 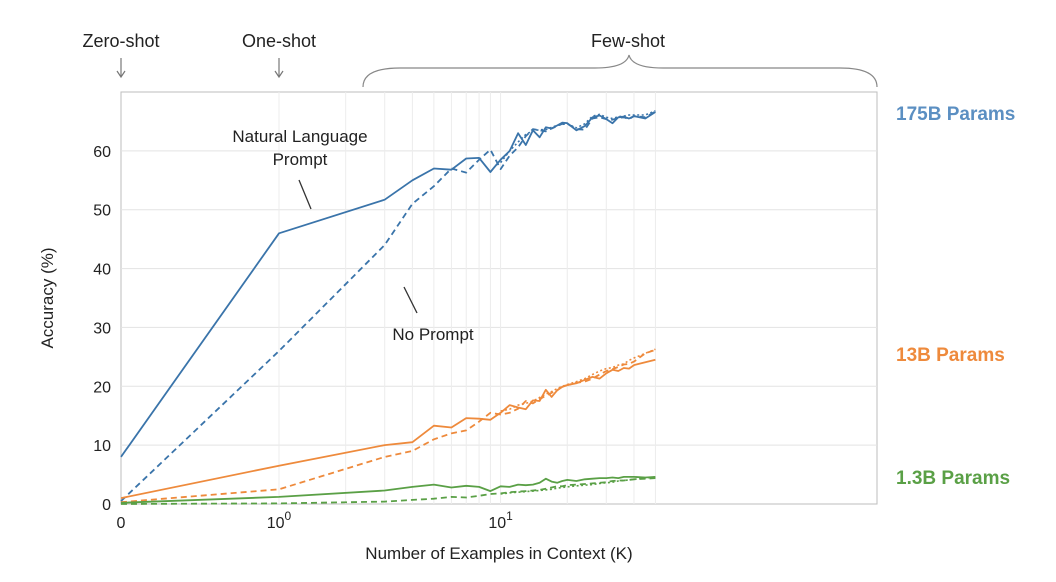 I want to click on no-prompt-annotation: No Prompt, so click(x=433, y=334).